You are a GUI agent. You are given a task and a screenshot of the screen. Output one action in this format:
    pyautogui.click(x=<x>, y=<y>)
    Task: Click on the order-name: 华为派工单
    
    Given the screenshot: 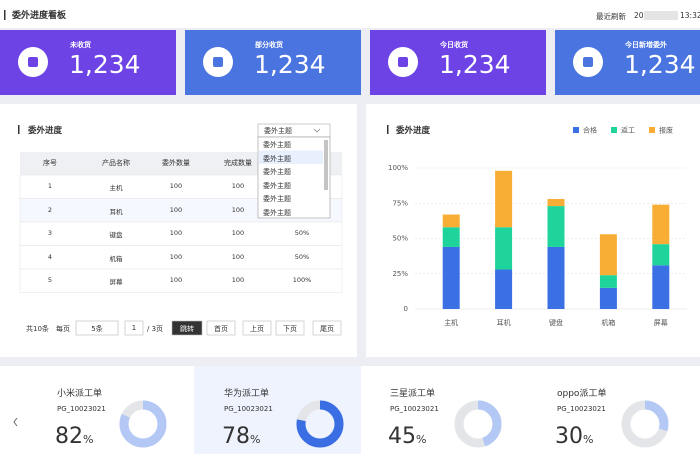 What is the action you would take?
    pyautogui.click(x=247, y=394)
    